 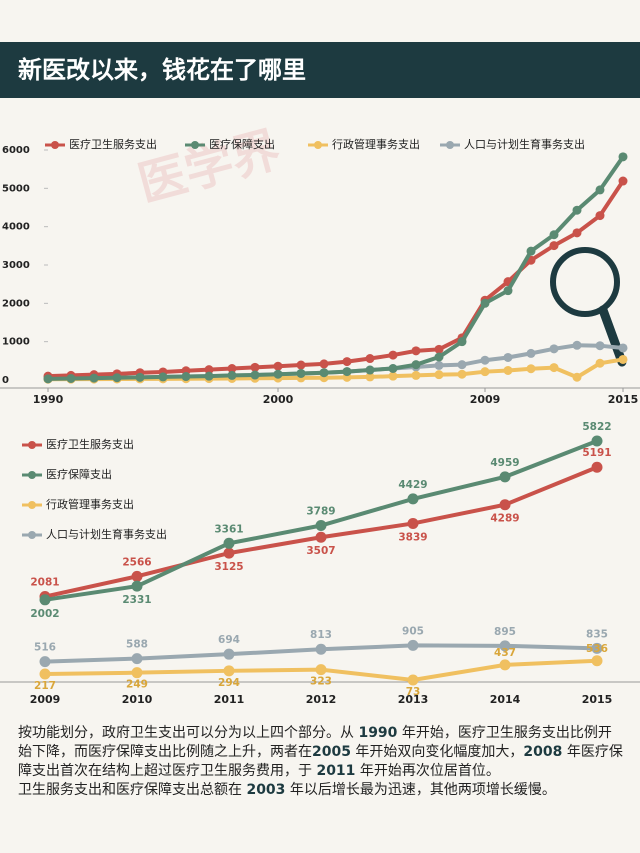 What do you see at coordinates (413, 699) in the screenshot?
I see `x-tick-label: 2013` at bounding box center [413, 699].